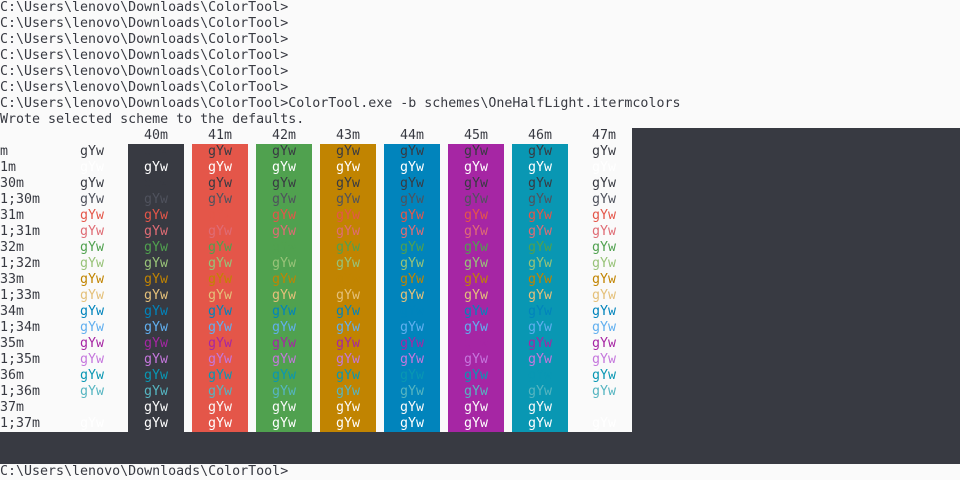 Image resolution: width=960 pixels, height=480 pixels. I want to click on column-background-43m, so click(348, 288).